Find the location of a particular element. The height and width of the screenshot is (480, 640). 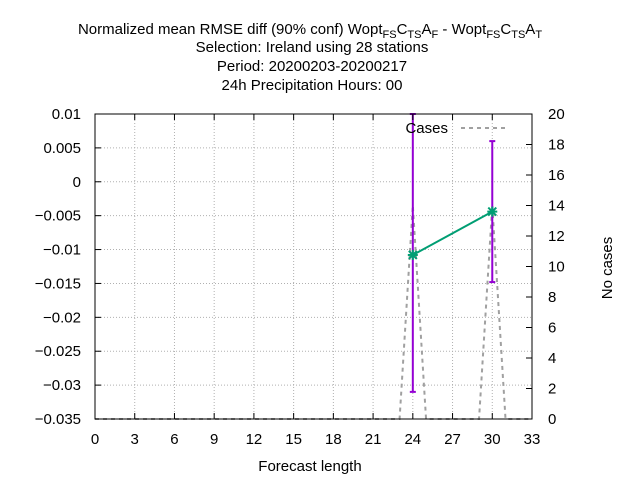

y2-tick-label: 10 is located at coordinates (556, 267).